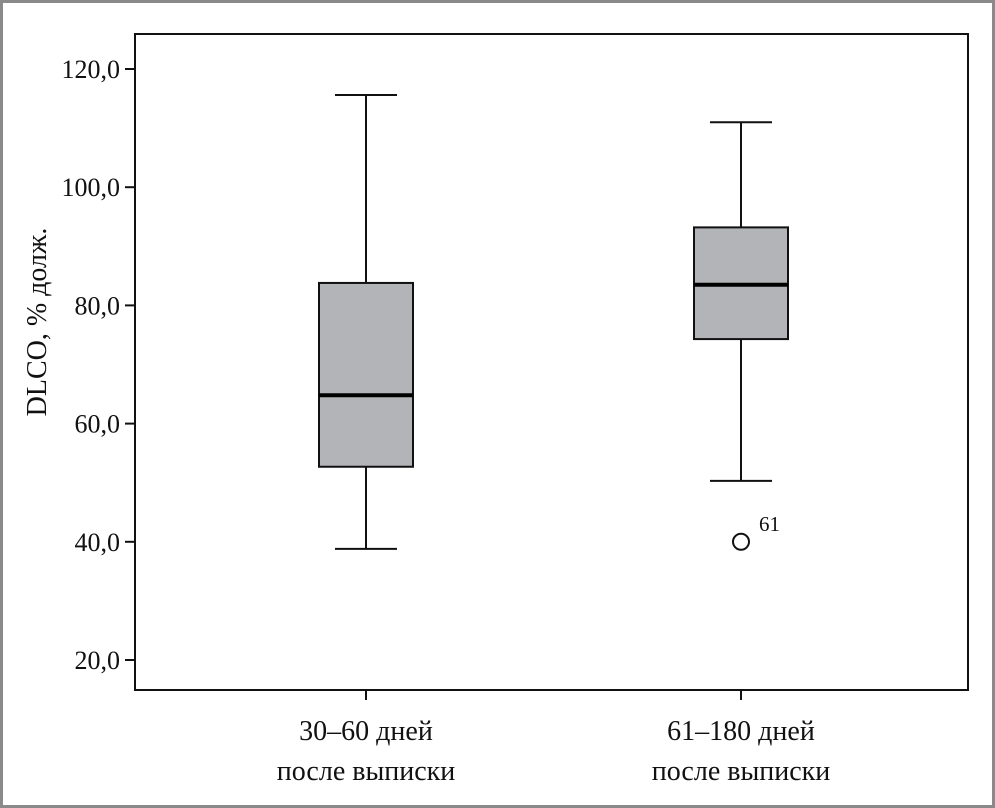  I want to click on y-tick-label: 100,0, so click(91, 187).